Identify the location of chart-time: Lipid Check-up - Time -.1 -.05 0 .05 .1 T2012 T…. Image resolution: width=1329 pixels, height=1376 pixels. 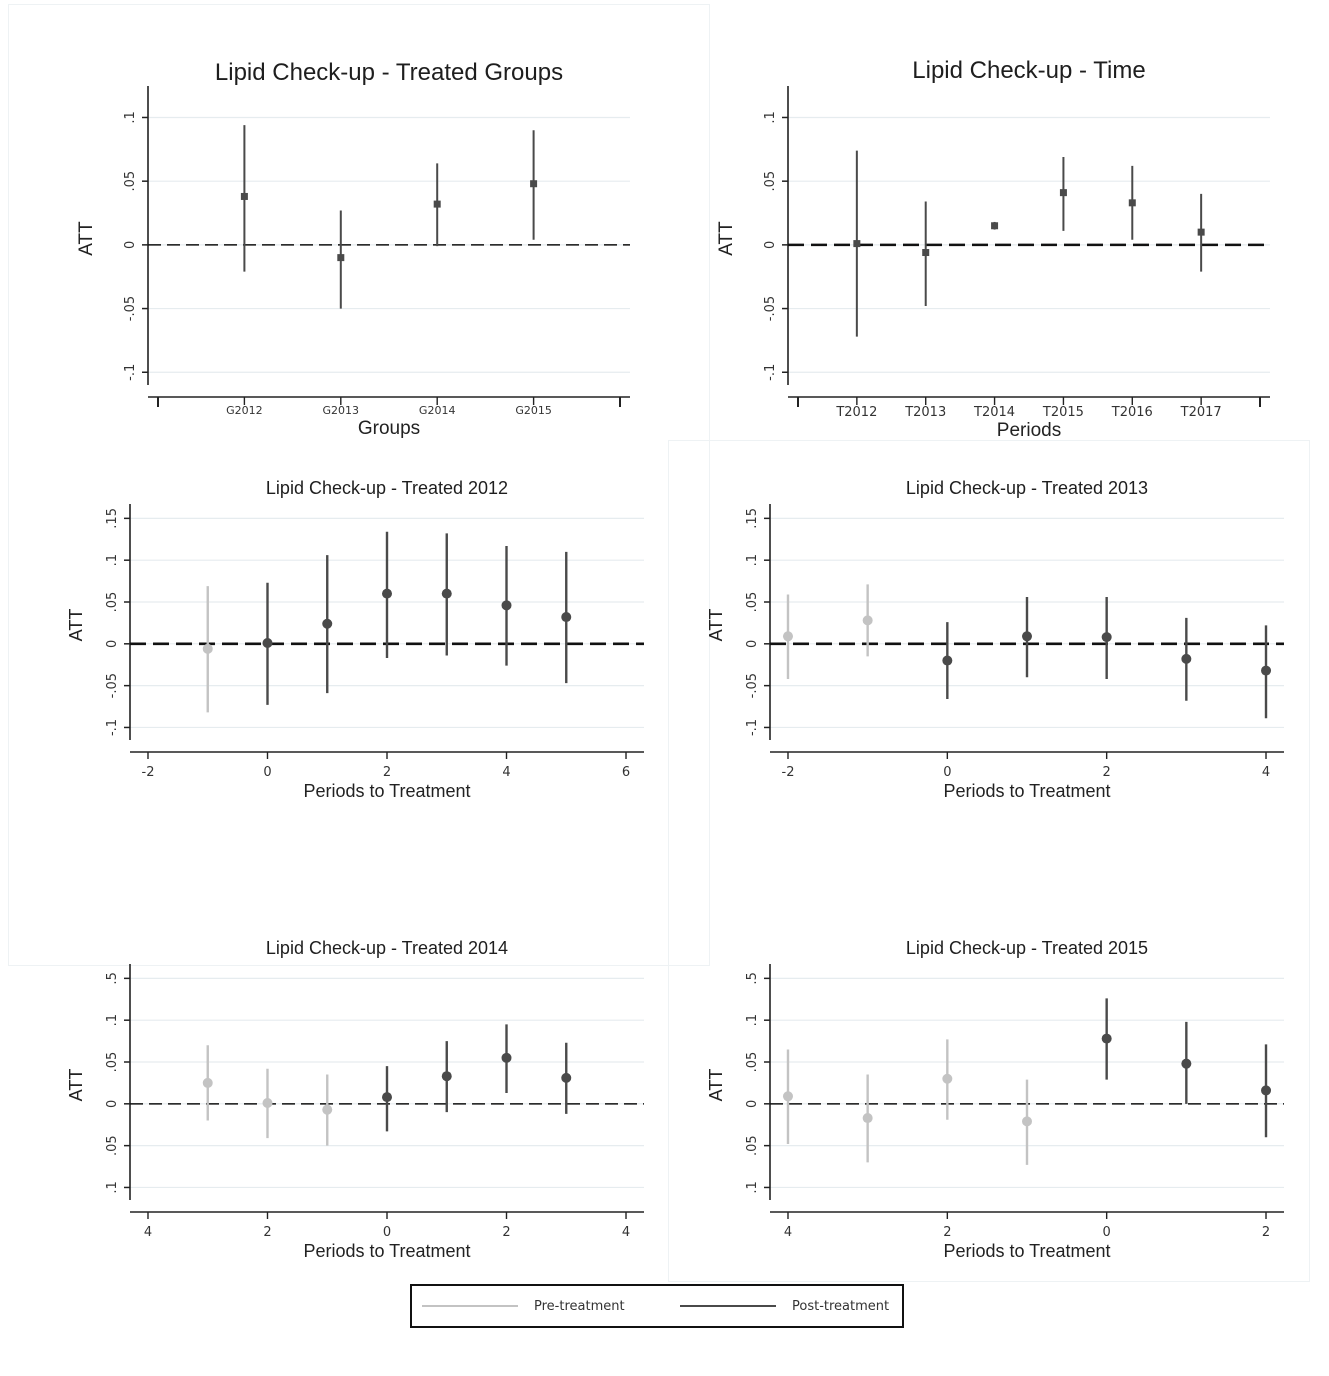
(1000, 247).